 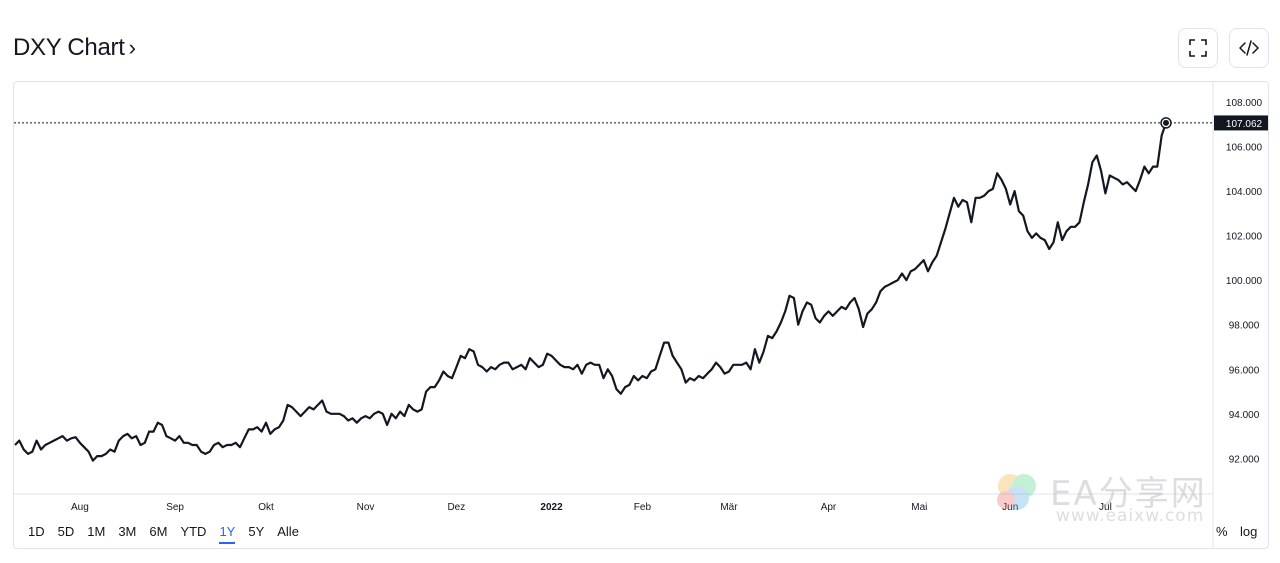 I want to click on fullscreen-icon, so click(x=1198, y=48).